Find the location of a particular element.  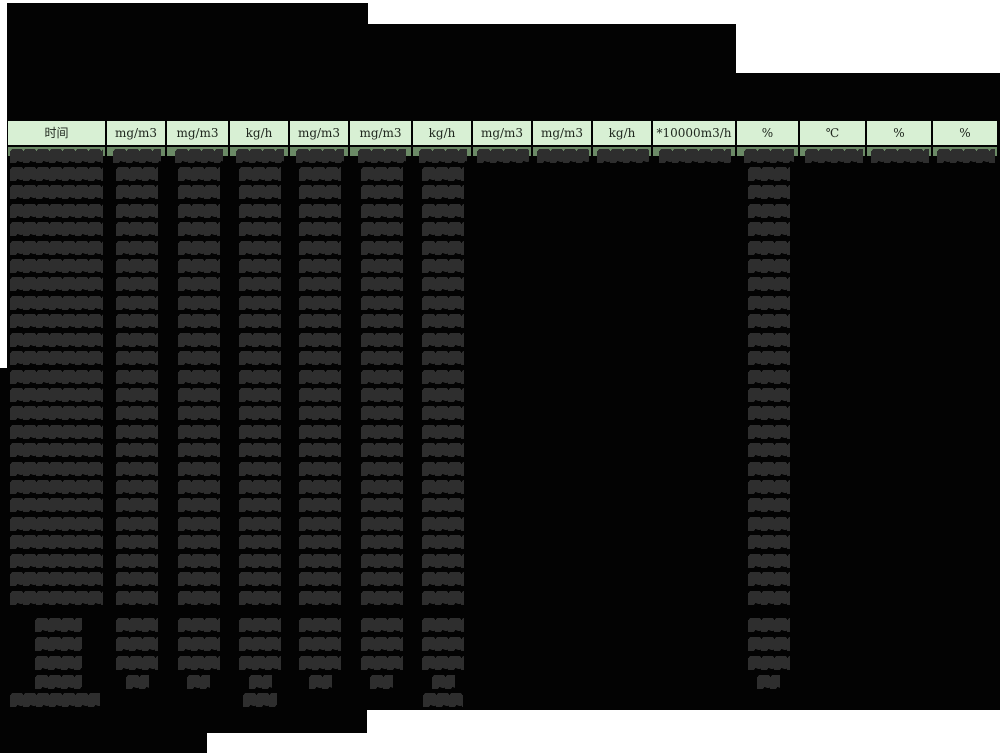

column-header-unit-13: ℃ is located at coordinates (832, 133).